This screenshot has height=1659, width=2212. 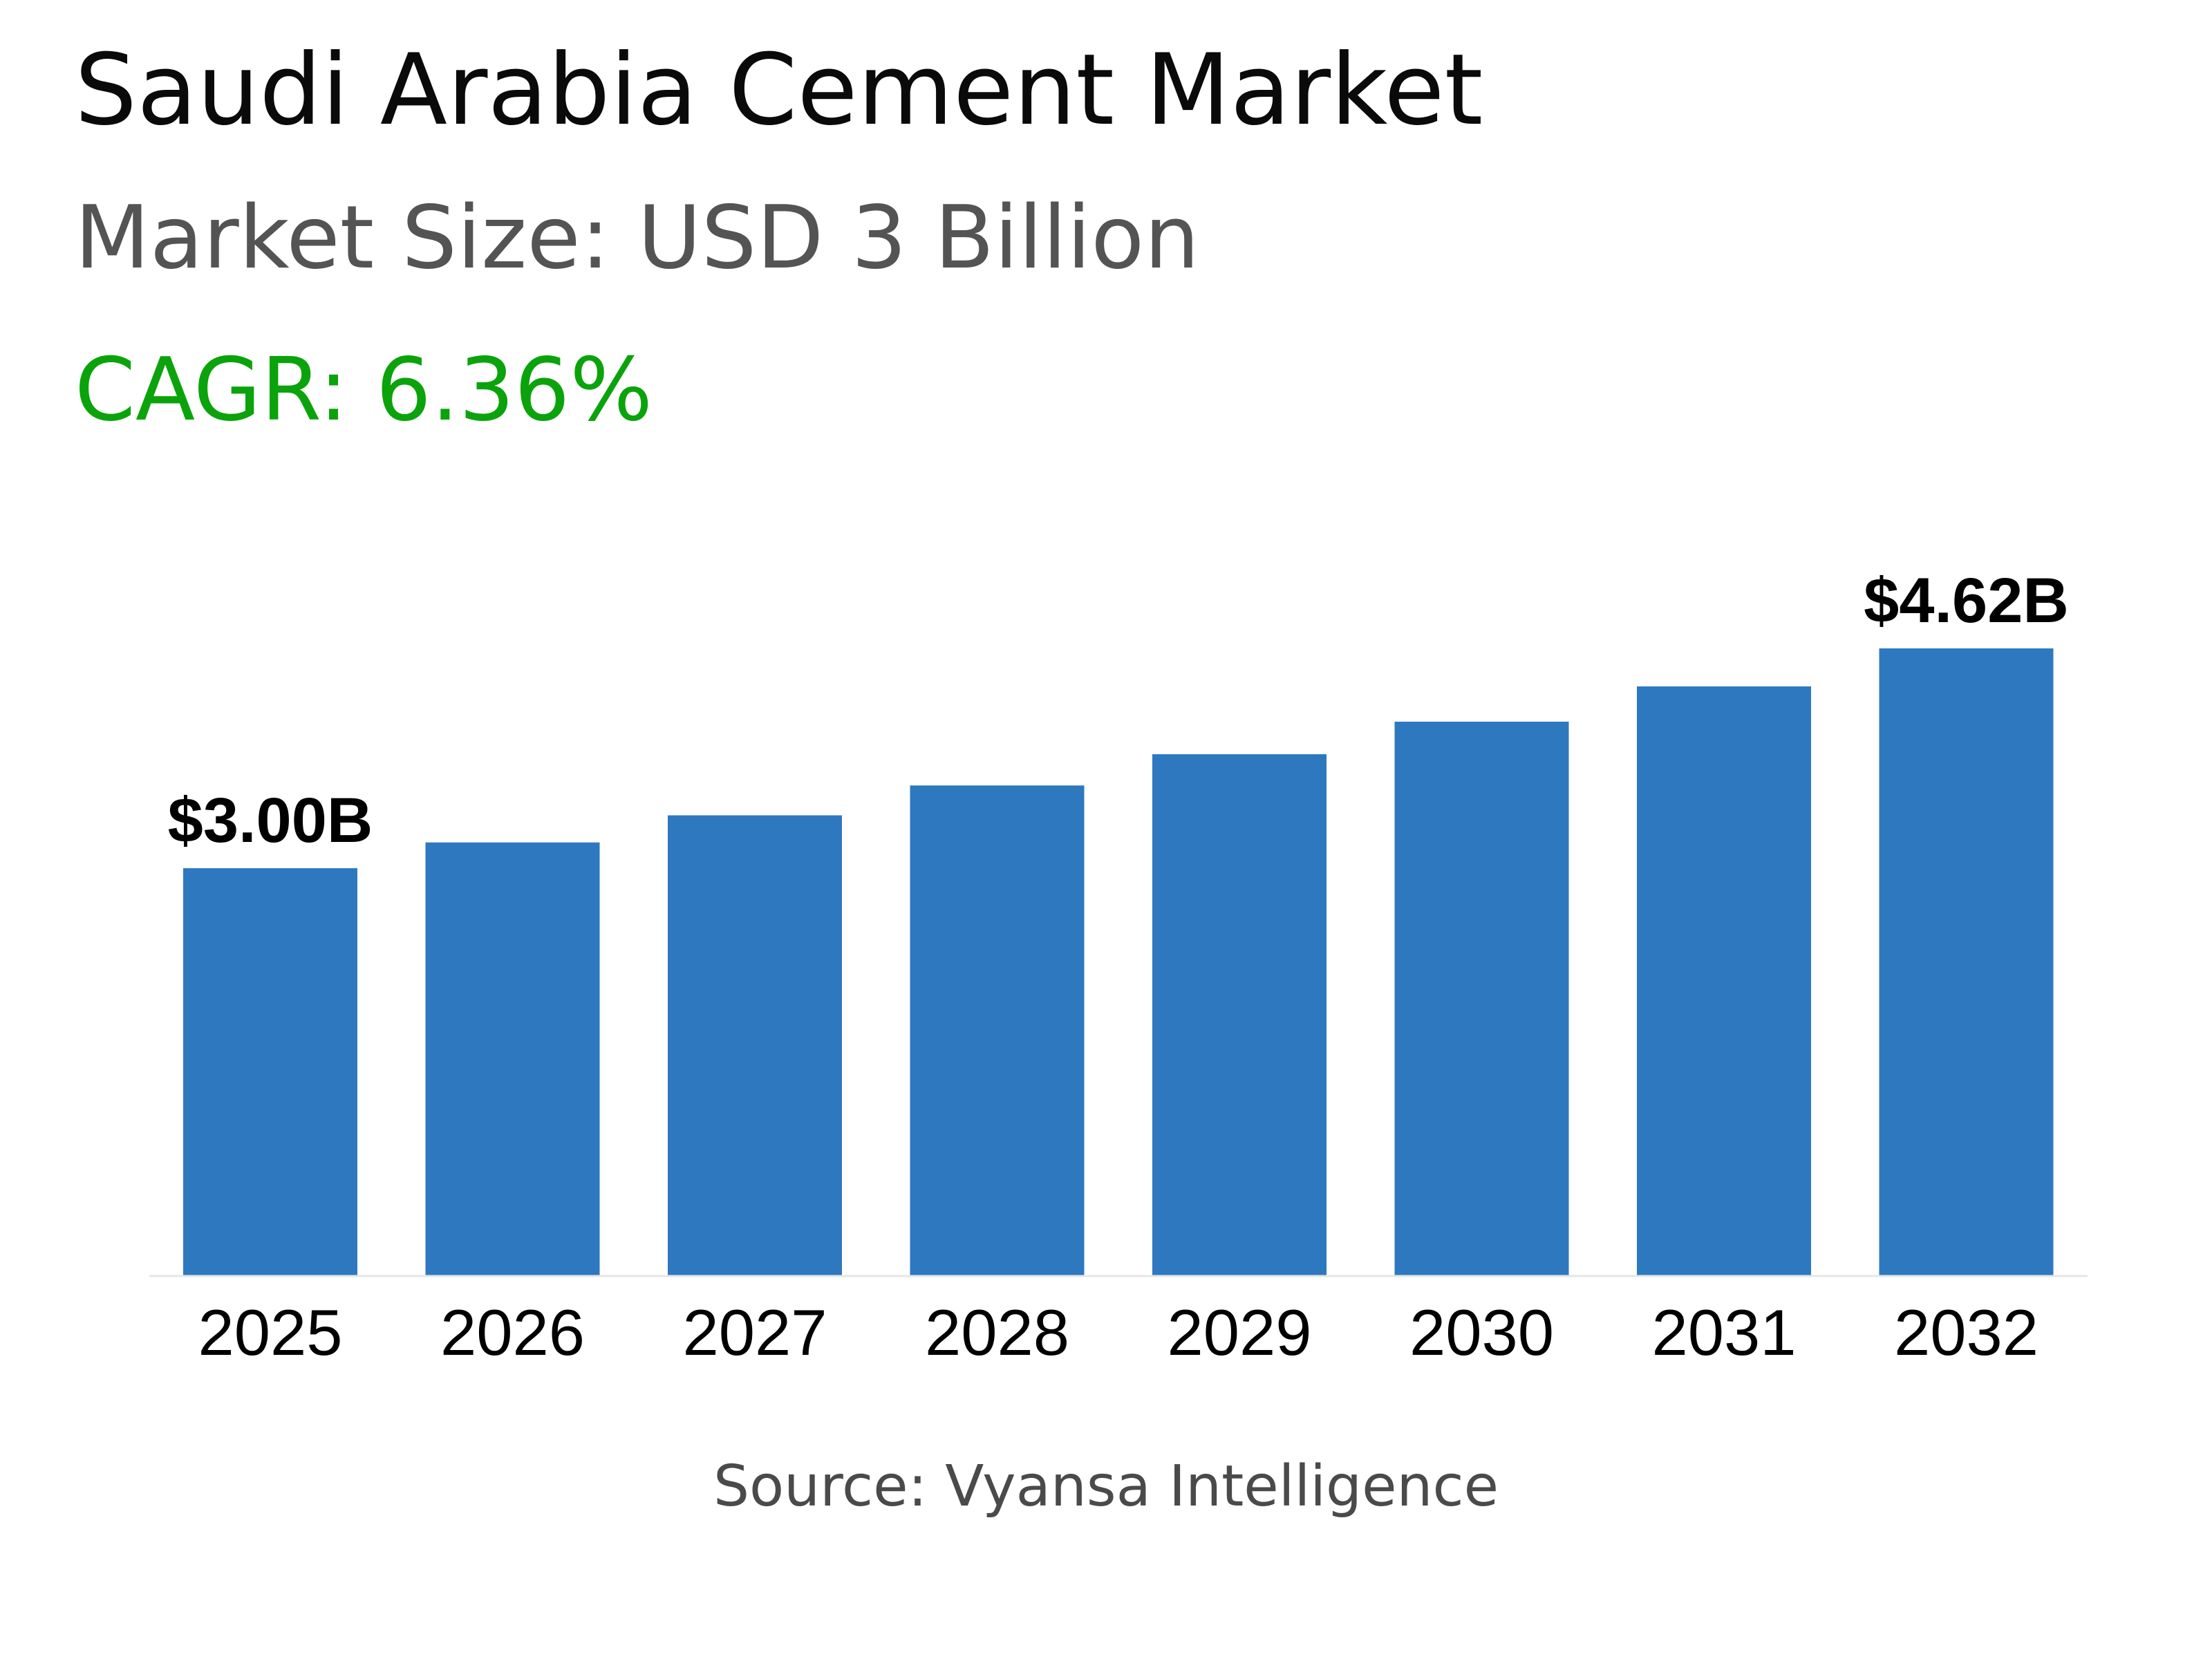 I want to click on x-tick-label: 2026, so click(x=513, y=1332).